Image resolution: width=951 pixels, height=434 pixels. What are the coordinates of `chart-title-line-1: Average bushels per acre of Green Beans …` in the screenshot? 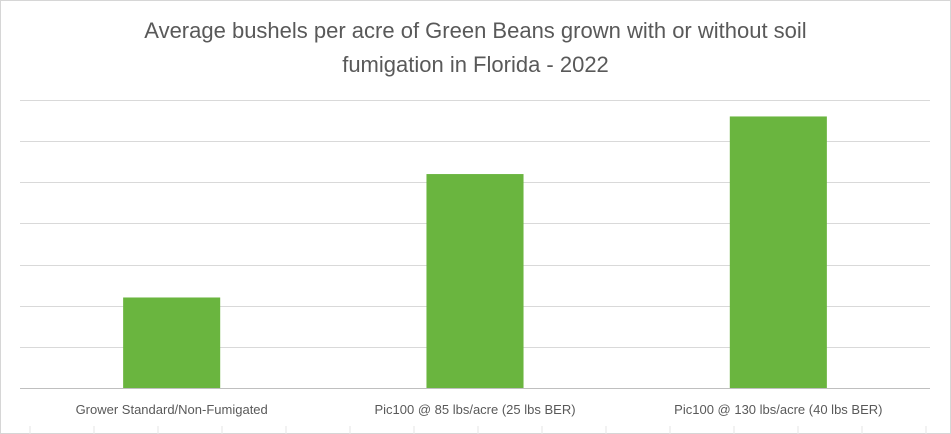 It's located at (475, 30).